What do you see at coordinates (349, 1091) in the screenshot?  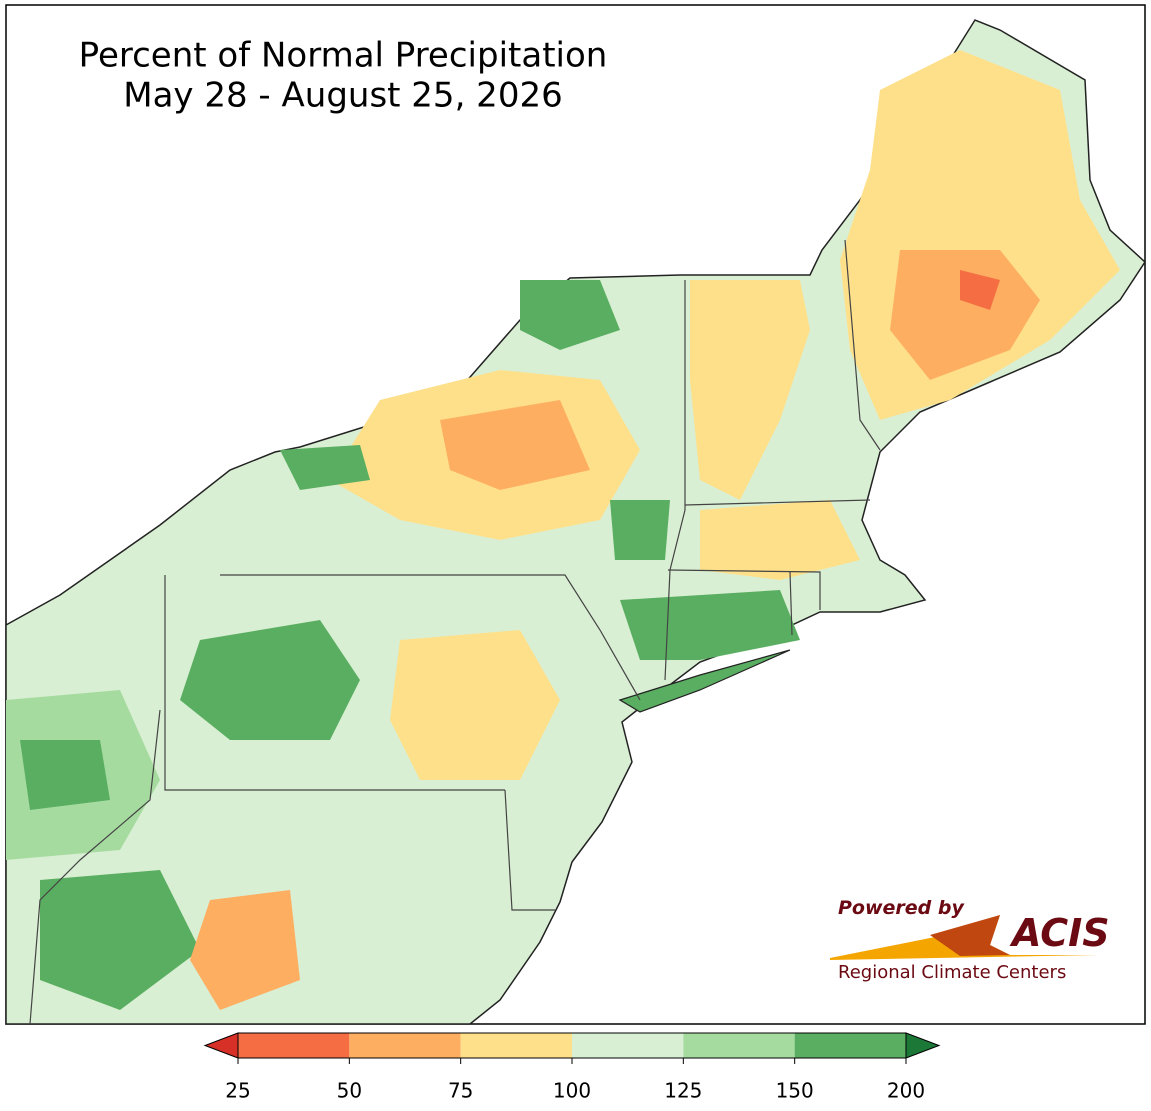 I see `colorbar-tick-label: 50` at bounding box center [349, 1091].